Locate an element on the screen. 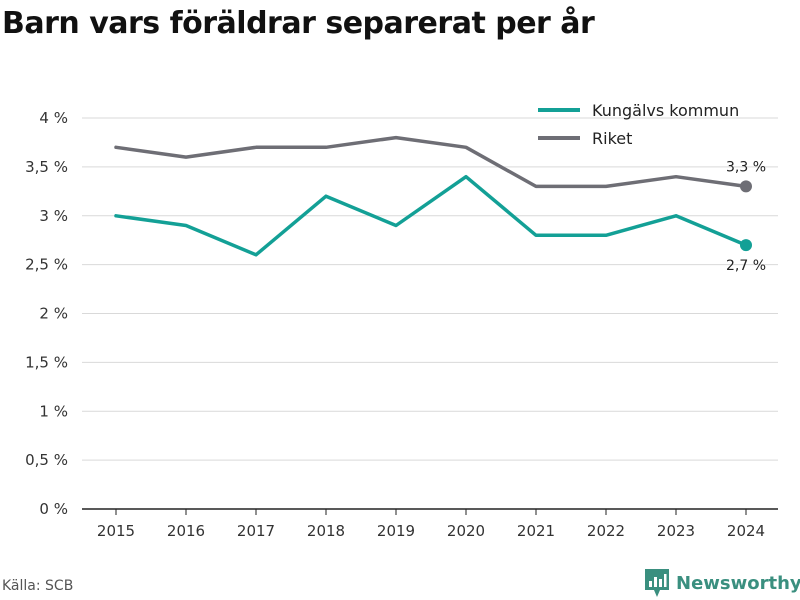 The width and height of the screenshot is (800, 600). y-tick-label: 1,5 % is located at coordinates (46, 362).